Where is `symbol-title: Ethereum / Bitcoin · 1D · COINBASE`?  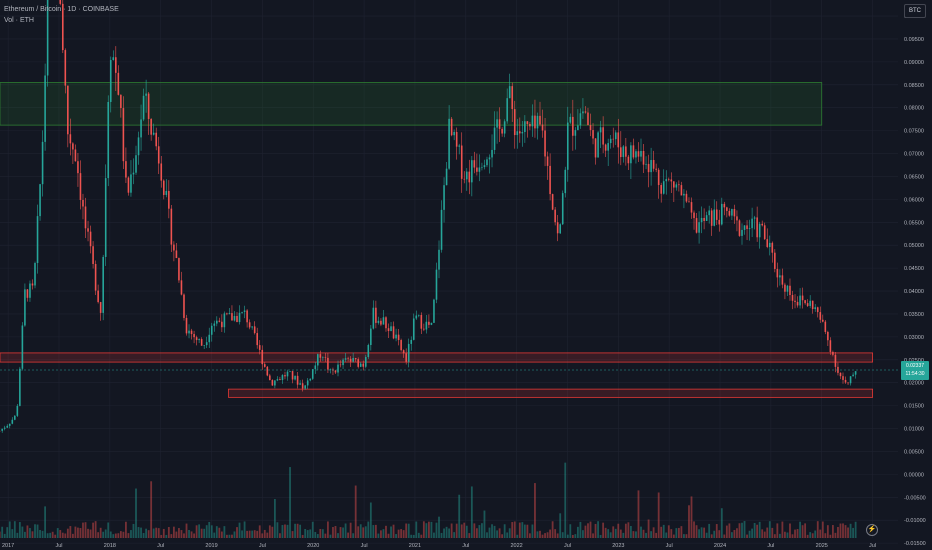
symbol-title: Ethereum / Bitcoin · 1D · COINBASE is located at coordinates (61, 9).